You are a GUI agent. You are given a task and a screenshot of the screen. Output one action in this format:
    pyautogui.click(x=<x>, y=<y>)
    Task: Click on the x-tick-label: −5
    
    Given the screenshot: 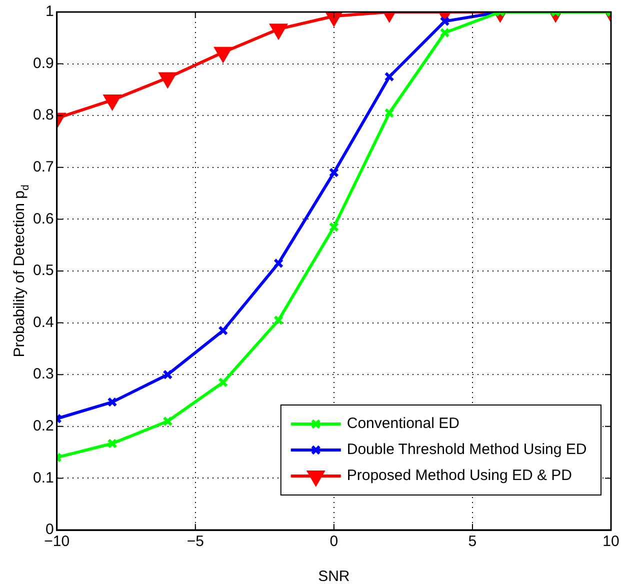 What is the action you would take?
    pyautogui.click(x=195, y=541)
    